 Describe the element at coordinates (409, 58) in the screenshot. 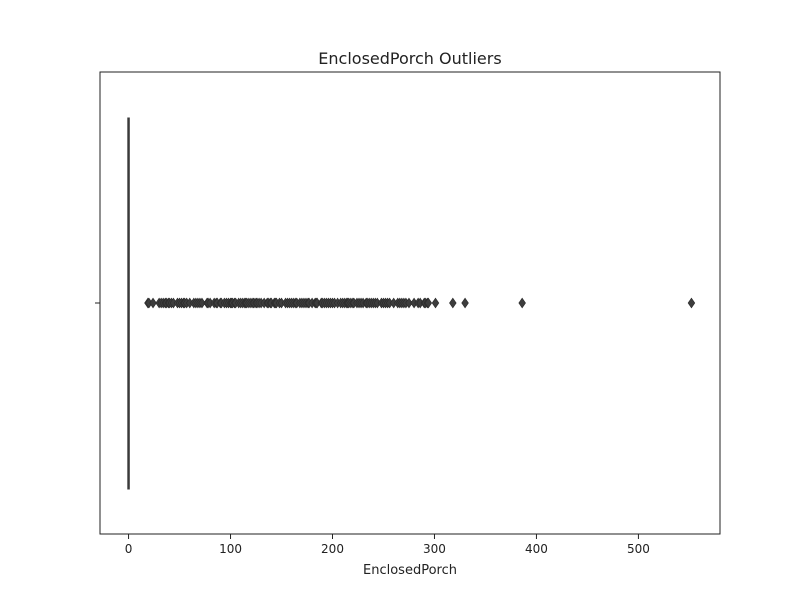

I see `chart-title: EnclosedPorch Outliers` at that location.